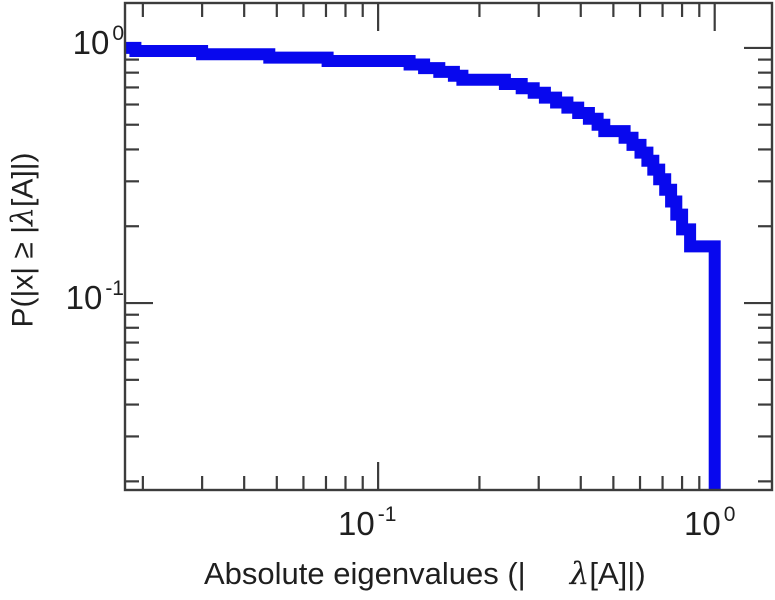 The image size is (775, 600). What do you see at coordinates (84, 297) in the screenshot?
I see `y-tick-1e-1-base: 10` at bounding box center [84, 297].